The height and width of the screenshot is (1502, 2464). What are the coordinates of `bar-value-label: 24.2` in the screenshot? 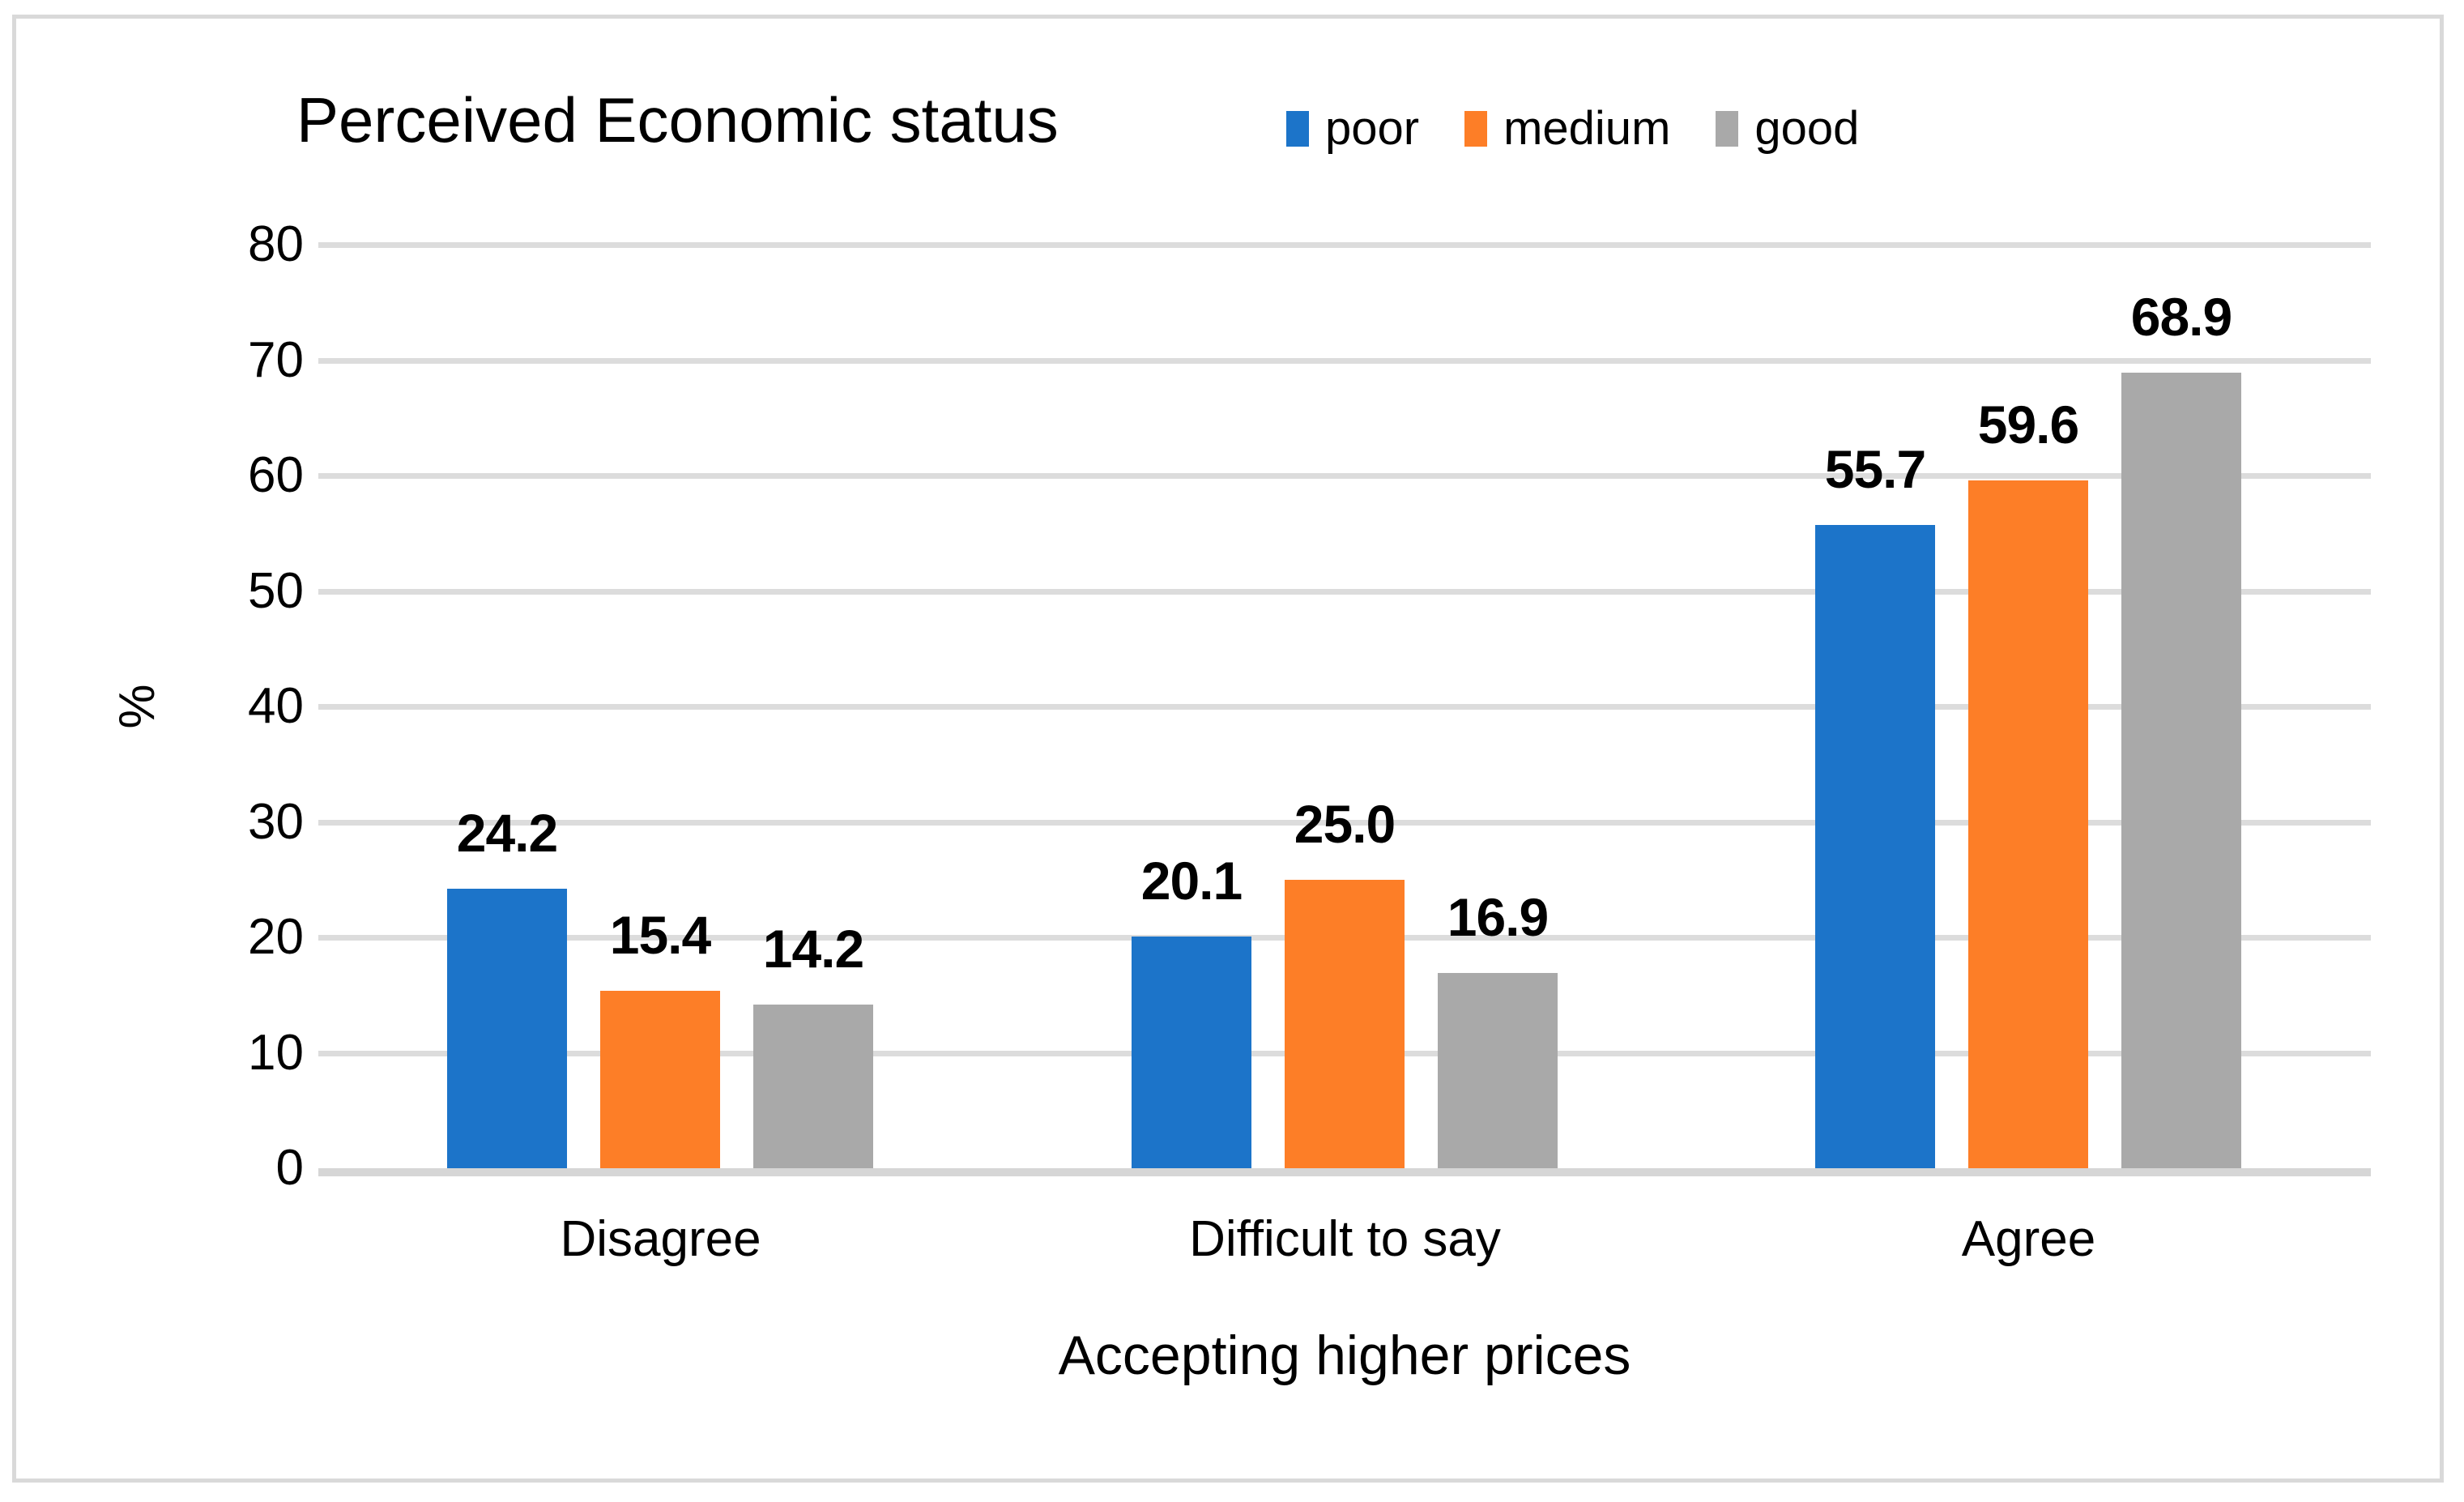 It's located at (507, 833).